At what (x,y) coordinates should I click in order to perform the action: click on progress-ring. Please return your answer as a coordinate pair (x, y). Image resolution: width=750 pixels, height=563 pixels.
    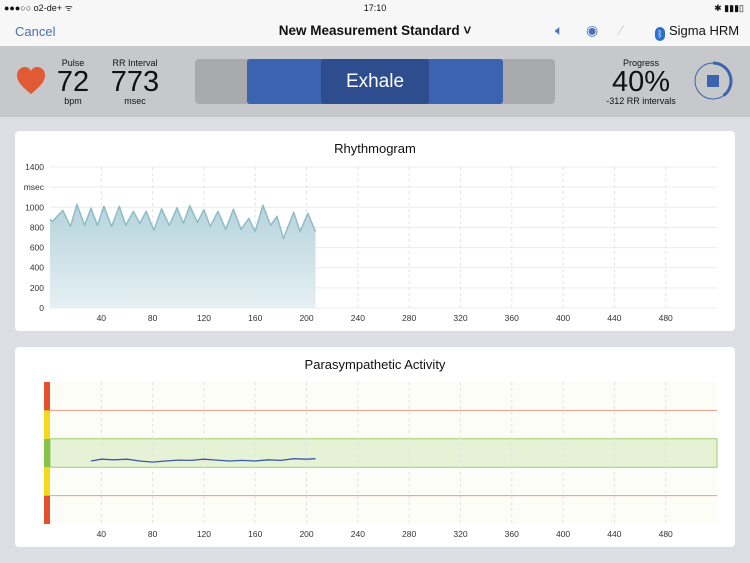
    Looking at the image, I should click on (722, 79).